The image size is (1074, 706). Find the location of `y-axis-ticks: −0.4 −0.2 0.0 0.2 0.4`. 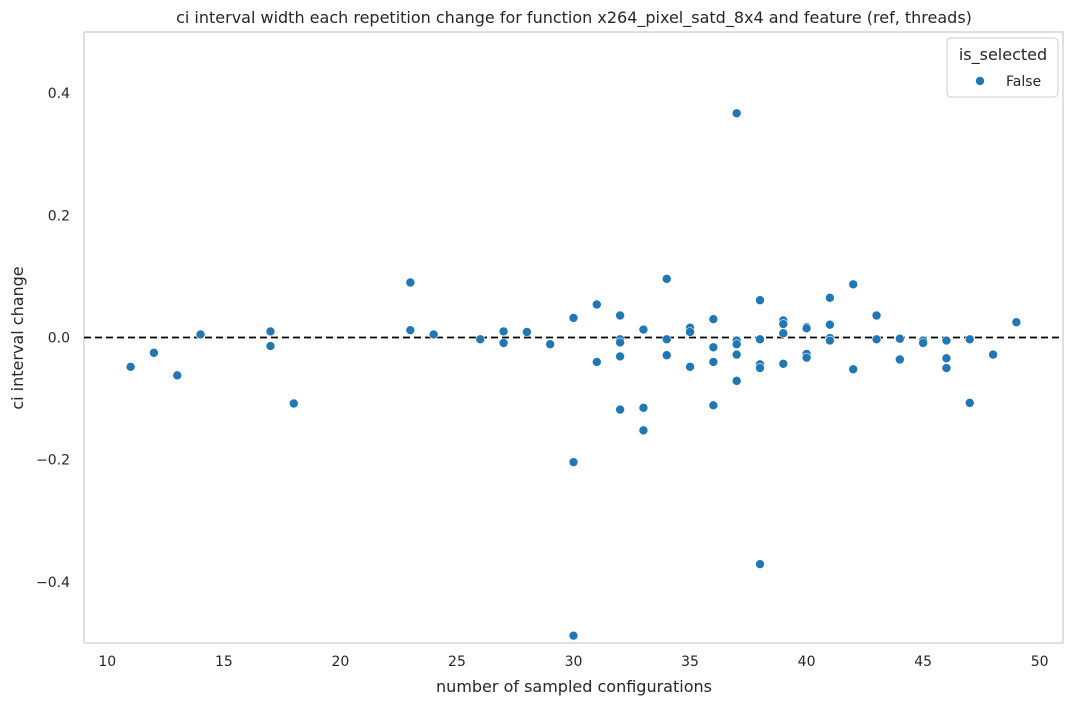

y-axis-ticks: −0.4 −0.2 0.0 0.2 0.4 is located at coordinates (53, 338).